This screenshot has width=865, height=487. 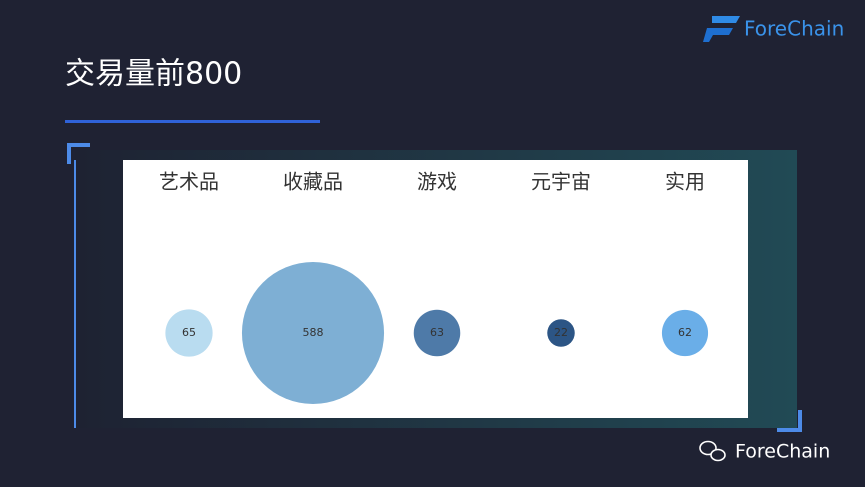 I want to click on value-label: 588, so click(x=313, y=332).